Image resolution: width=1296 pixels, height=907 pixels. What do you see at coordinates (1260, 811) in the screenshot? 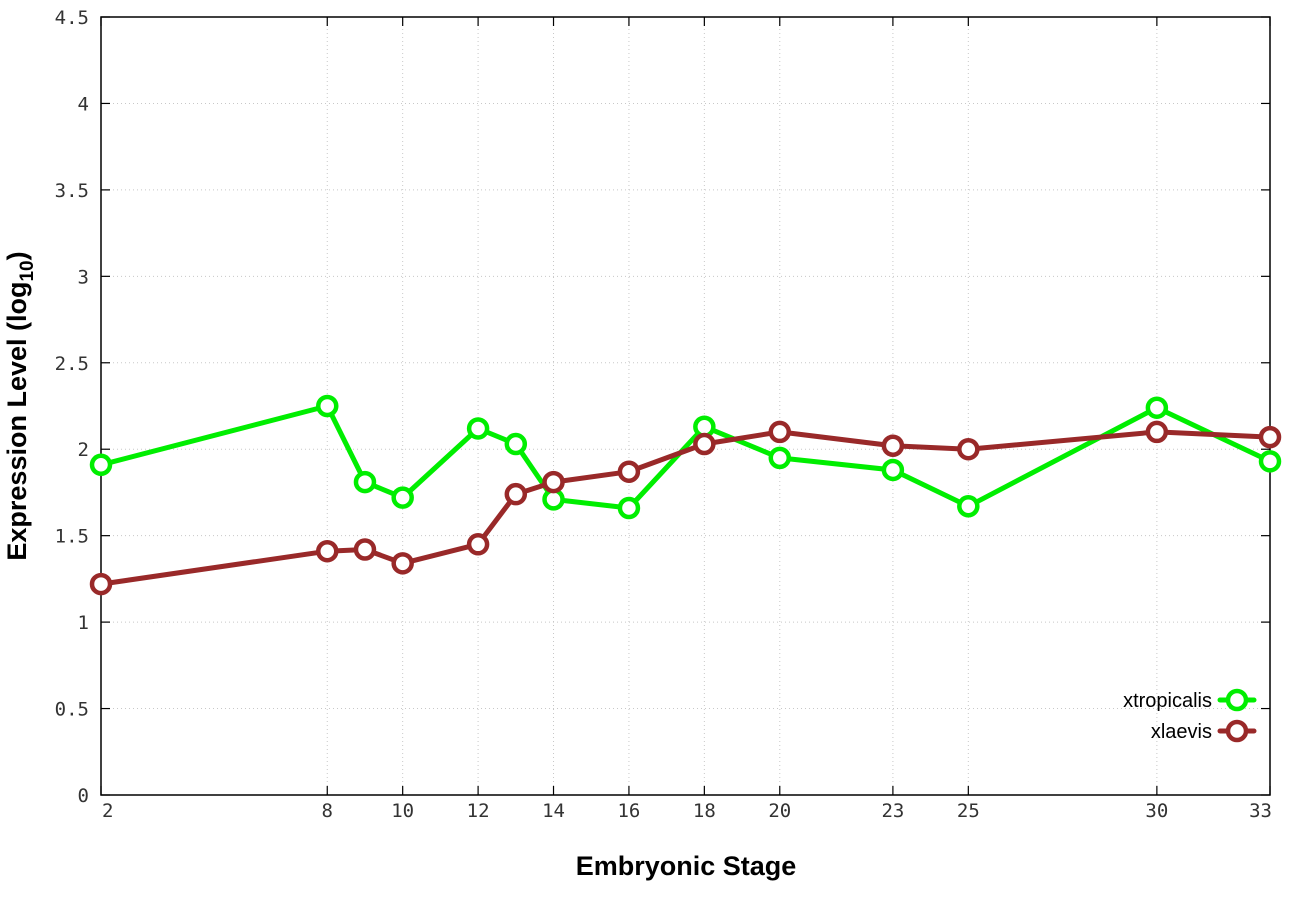
I see `x-tick-label: 33` at bounding box center [1260, 811].